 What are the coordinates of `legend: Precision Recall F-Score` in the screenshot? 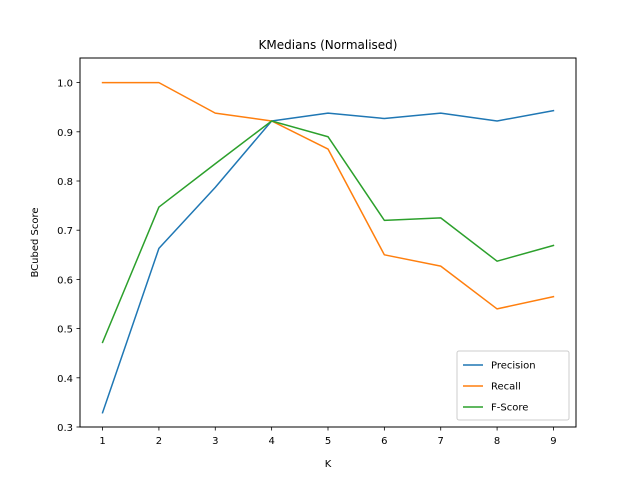 It's located at (513, 385).